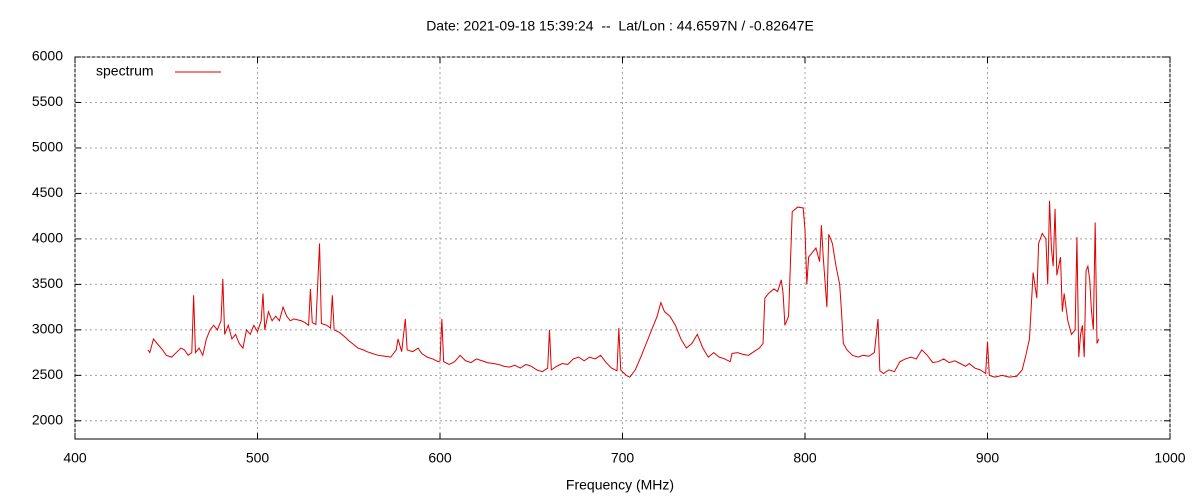  I want to click on y-tick-label: 3000, so click(47, 329).